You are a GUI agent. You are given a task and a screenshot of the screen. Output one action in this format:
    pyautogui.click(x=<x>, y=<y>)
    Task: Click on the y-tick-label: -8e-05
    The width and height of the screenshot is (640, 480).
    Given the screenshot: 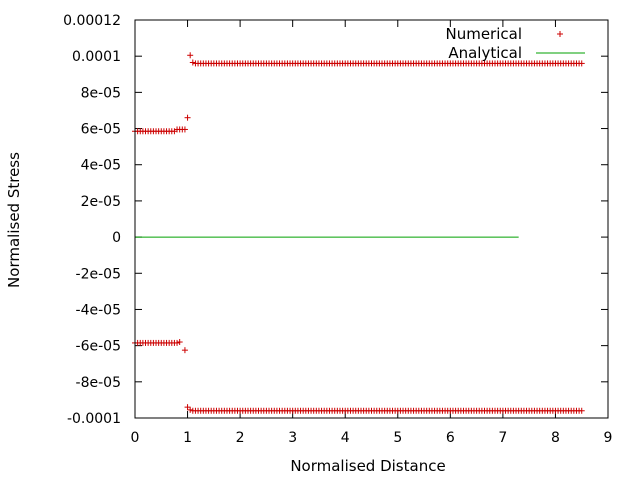 What is the action you would take?
    pyautogui.click(x=98, y=383)
    